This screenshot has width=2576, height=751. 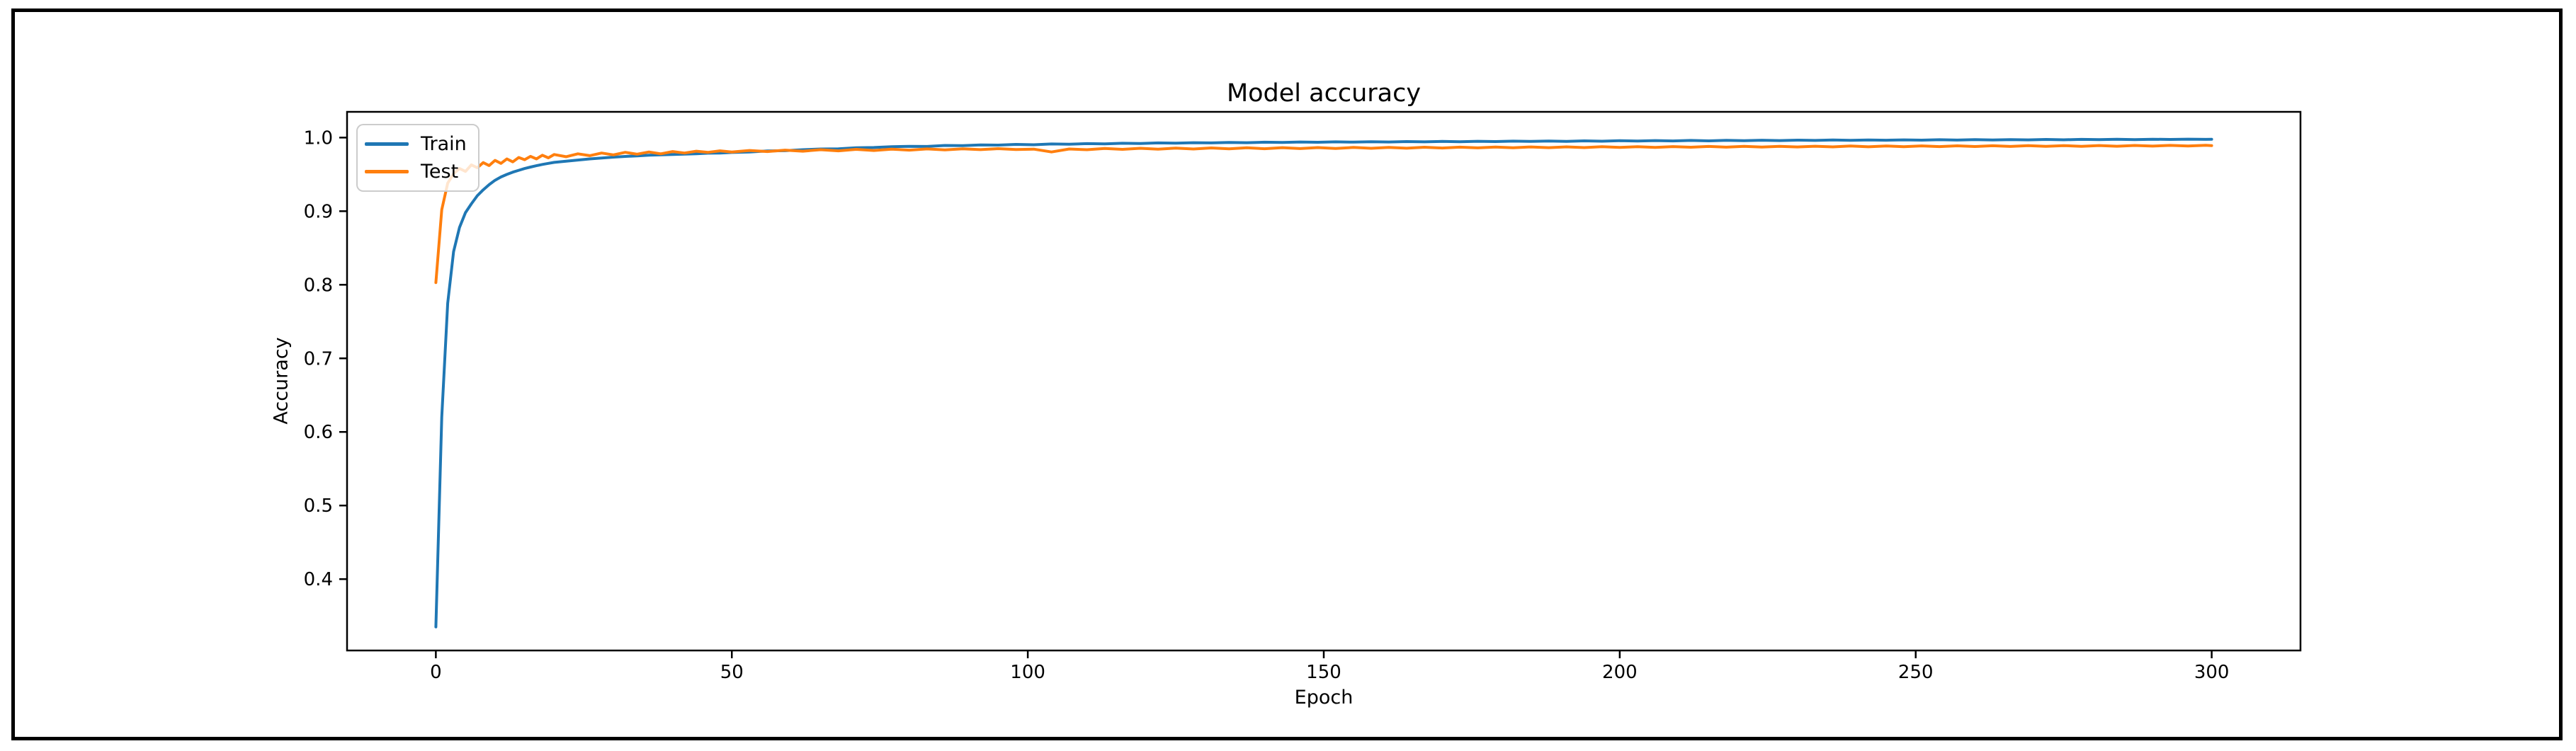 What do you see at coordinates (2212, 672) in the screenshot?
I see `x-tick-label: 300` at bounding box center [2212, 672].